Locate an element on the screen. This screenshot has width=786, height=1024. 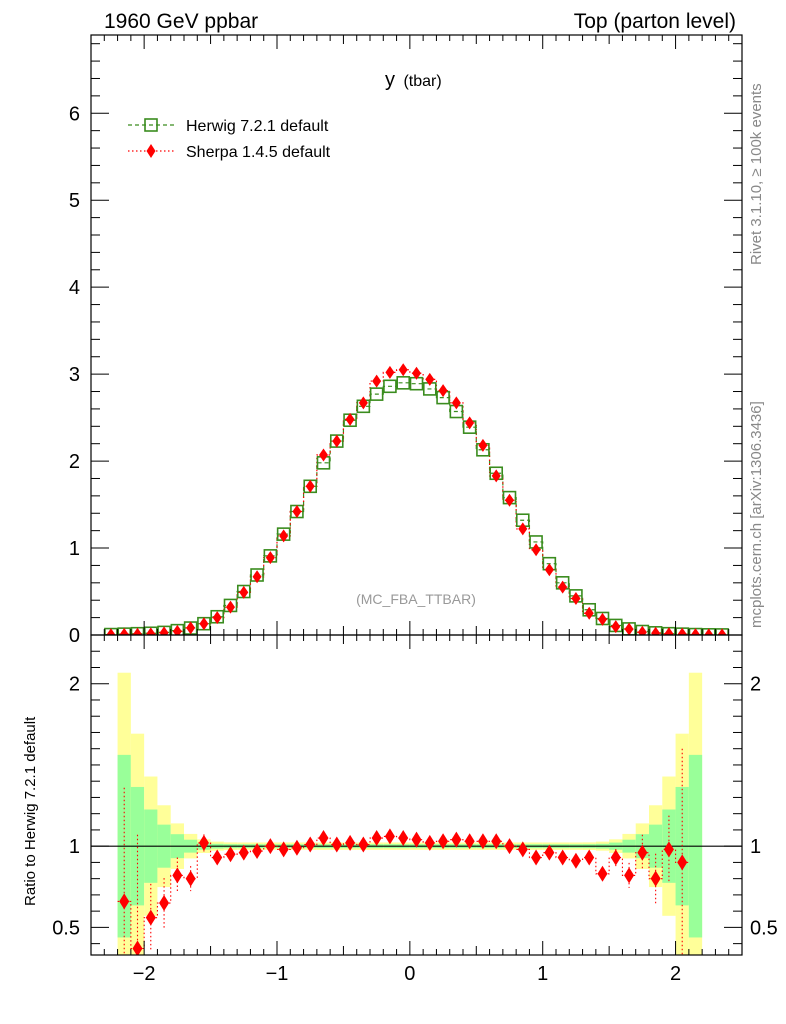
ratio-y-tick-label-right: 2 is located at coordinates (755, 685).